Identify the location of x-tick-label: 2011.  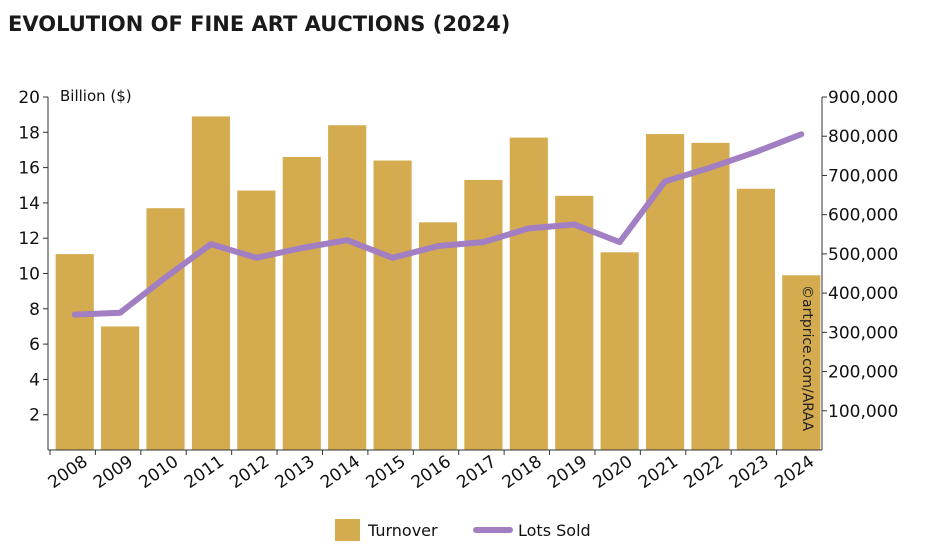
(204, 472).